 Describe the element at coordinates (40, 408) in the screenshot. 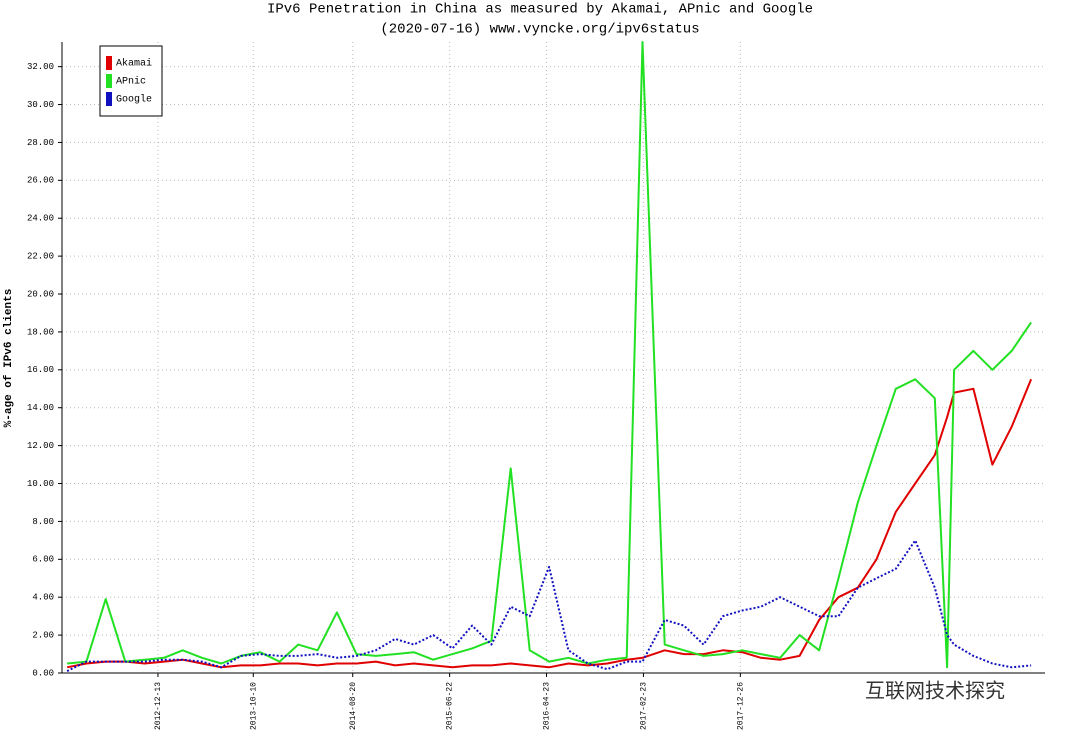

I see `y-tick-label: 14.00` at that location.